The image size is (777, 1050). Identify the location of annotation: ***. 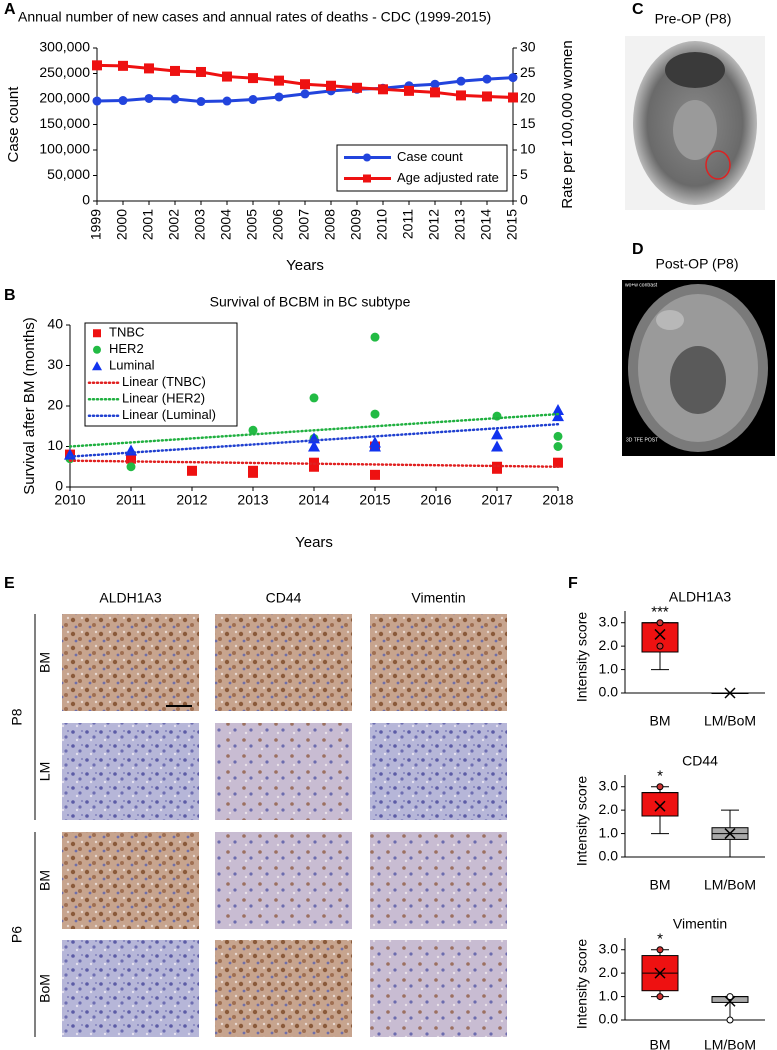
(660, 612).